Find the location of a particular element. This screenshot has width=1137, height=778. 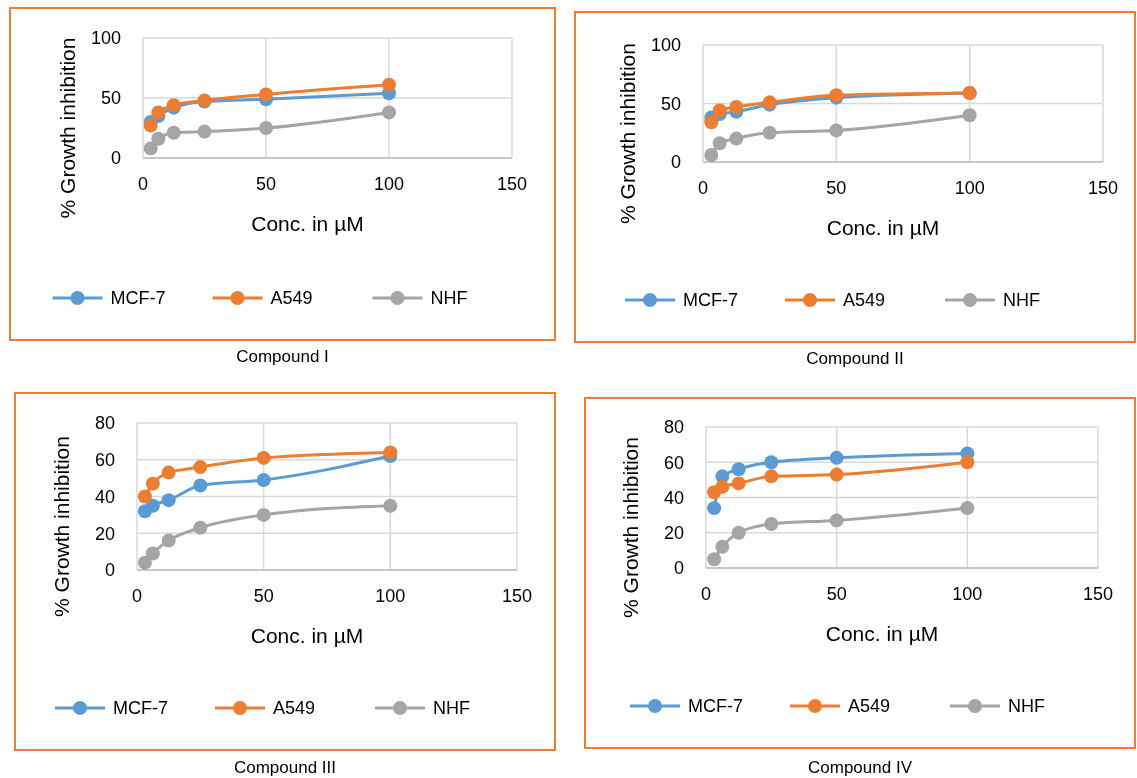

text: Compound II is located at coordinates (855, 358).